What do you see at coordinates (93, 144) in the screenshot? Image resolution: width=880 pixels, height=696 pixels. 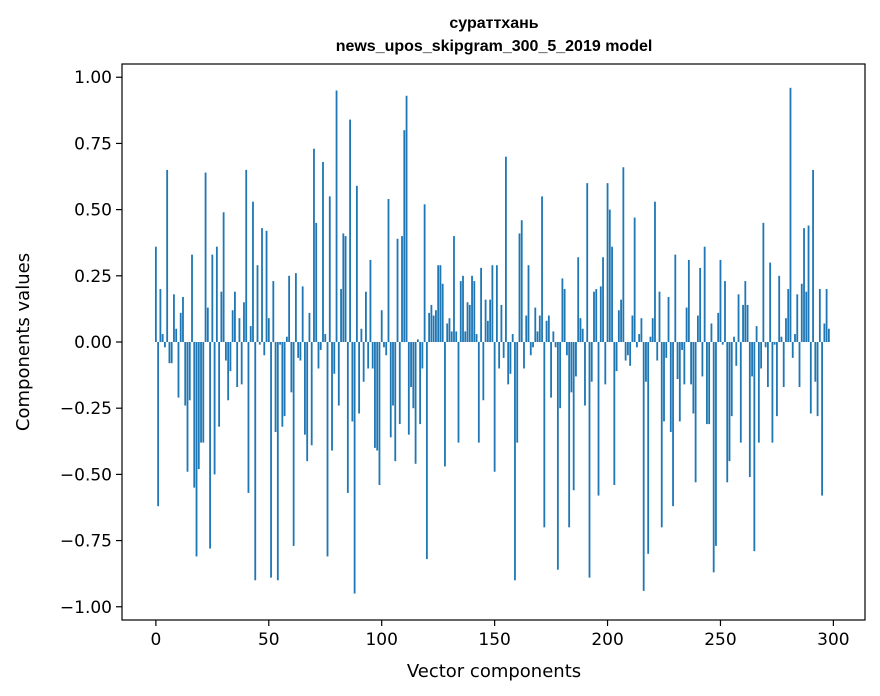 I see `y-tick-label: 0.75` at bounding box center [93, 144].